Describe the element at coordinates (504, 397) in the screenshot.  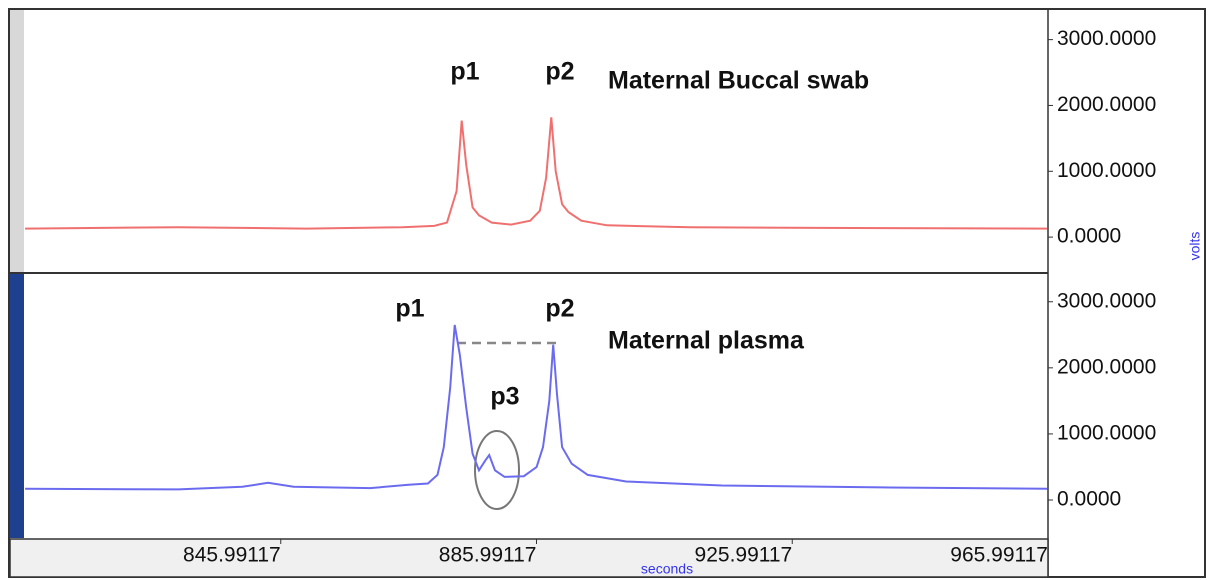
I see `annotation: p3` at that location.